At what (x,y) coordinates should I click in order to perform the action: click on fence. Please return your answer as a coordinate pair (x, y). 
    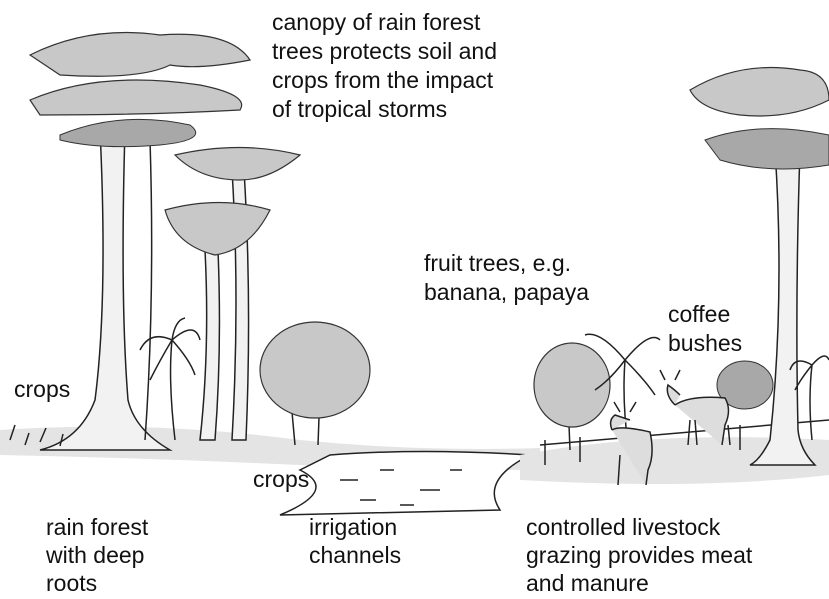
    Looking at the image, I should click on (684, 442).